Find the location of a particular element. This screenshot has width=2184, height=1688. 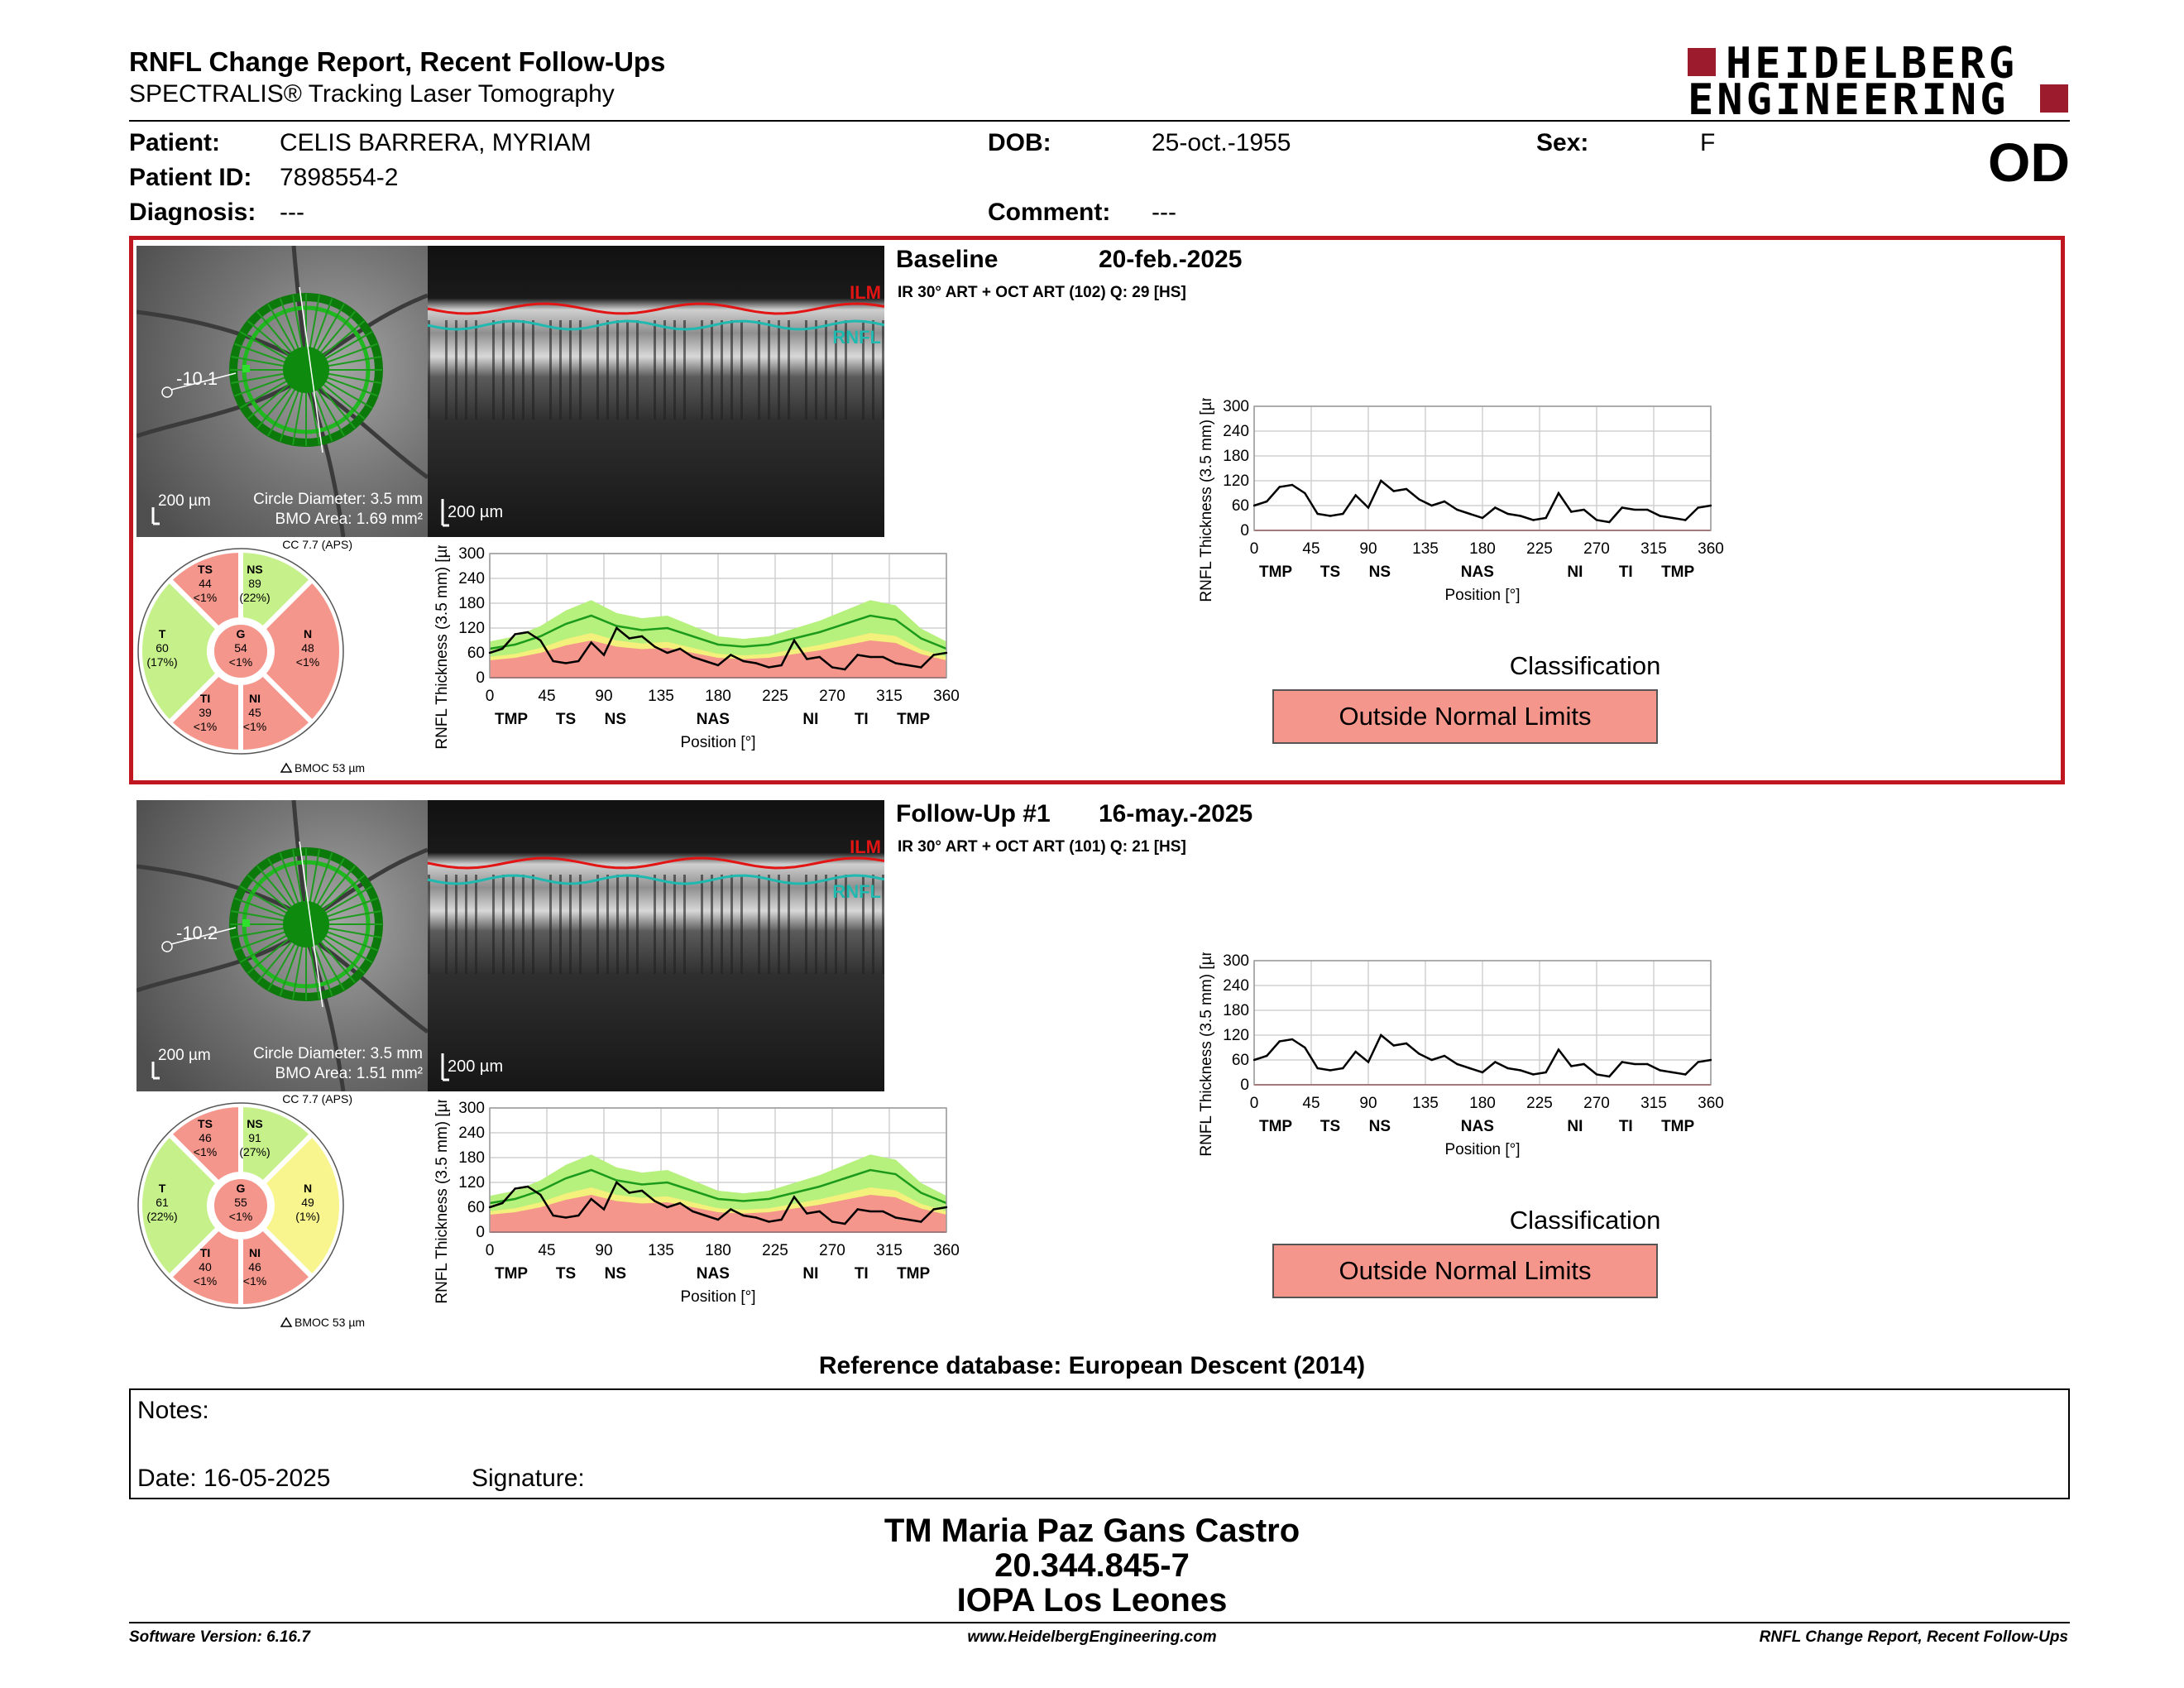

dob-label: DOB: is located at coordinates (1019, 142).